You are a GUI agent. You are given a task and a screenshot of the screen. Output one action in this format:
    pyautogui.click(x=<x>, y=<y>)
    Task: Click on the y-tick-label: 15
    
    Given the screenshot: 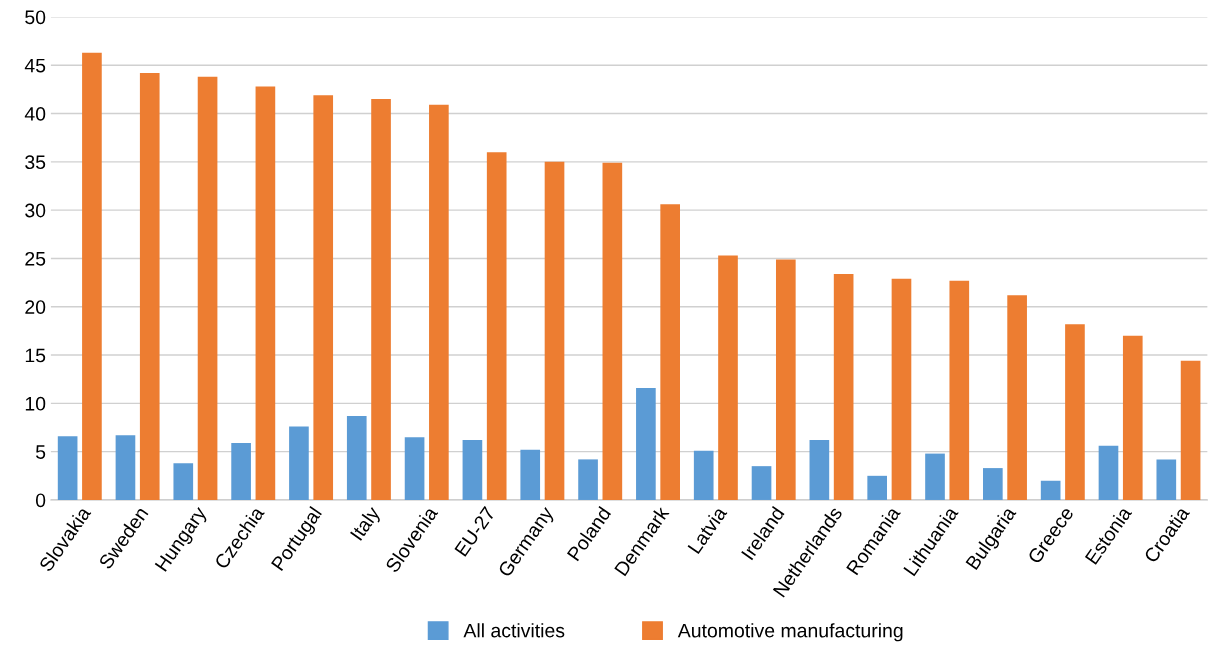 What is the action you would take?
    pyautogui.click(x=35, y=355)
    